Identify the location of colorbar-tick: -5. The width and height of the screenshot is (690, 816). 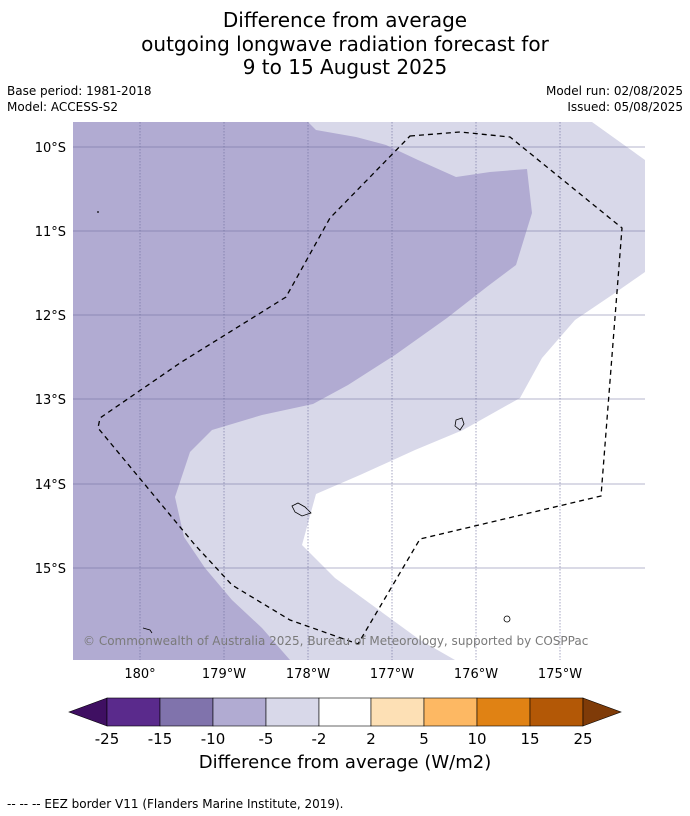
(266, 739).